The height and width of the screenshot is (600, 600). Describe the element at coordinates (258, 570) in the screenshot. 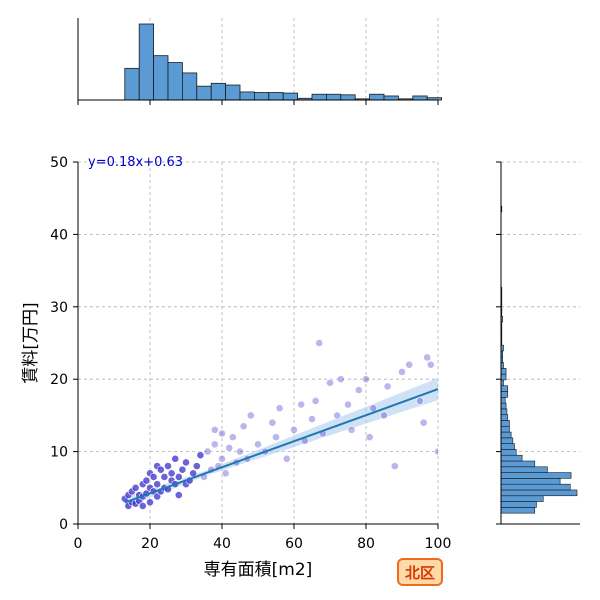

I see `x-axis-label: 専有面積[m2]` at that location.